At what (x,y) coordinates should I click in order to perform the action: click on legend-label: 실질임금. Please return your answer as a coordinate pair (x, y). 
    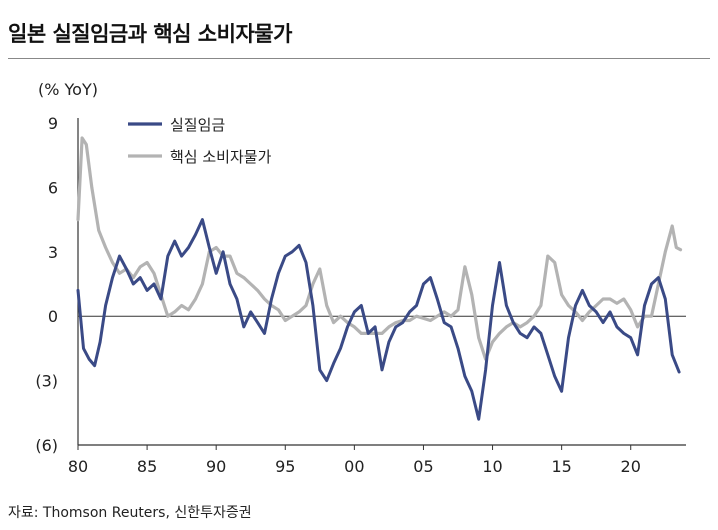
    Looking at the image, I should click on (197, 125).